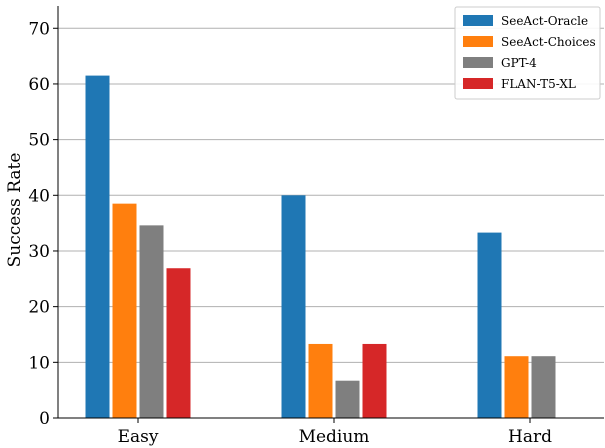 The height and width of the screenshot is (448, 605). I want to click on bar-seeact-choices-medium, so click(320, 380).